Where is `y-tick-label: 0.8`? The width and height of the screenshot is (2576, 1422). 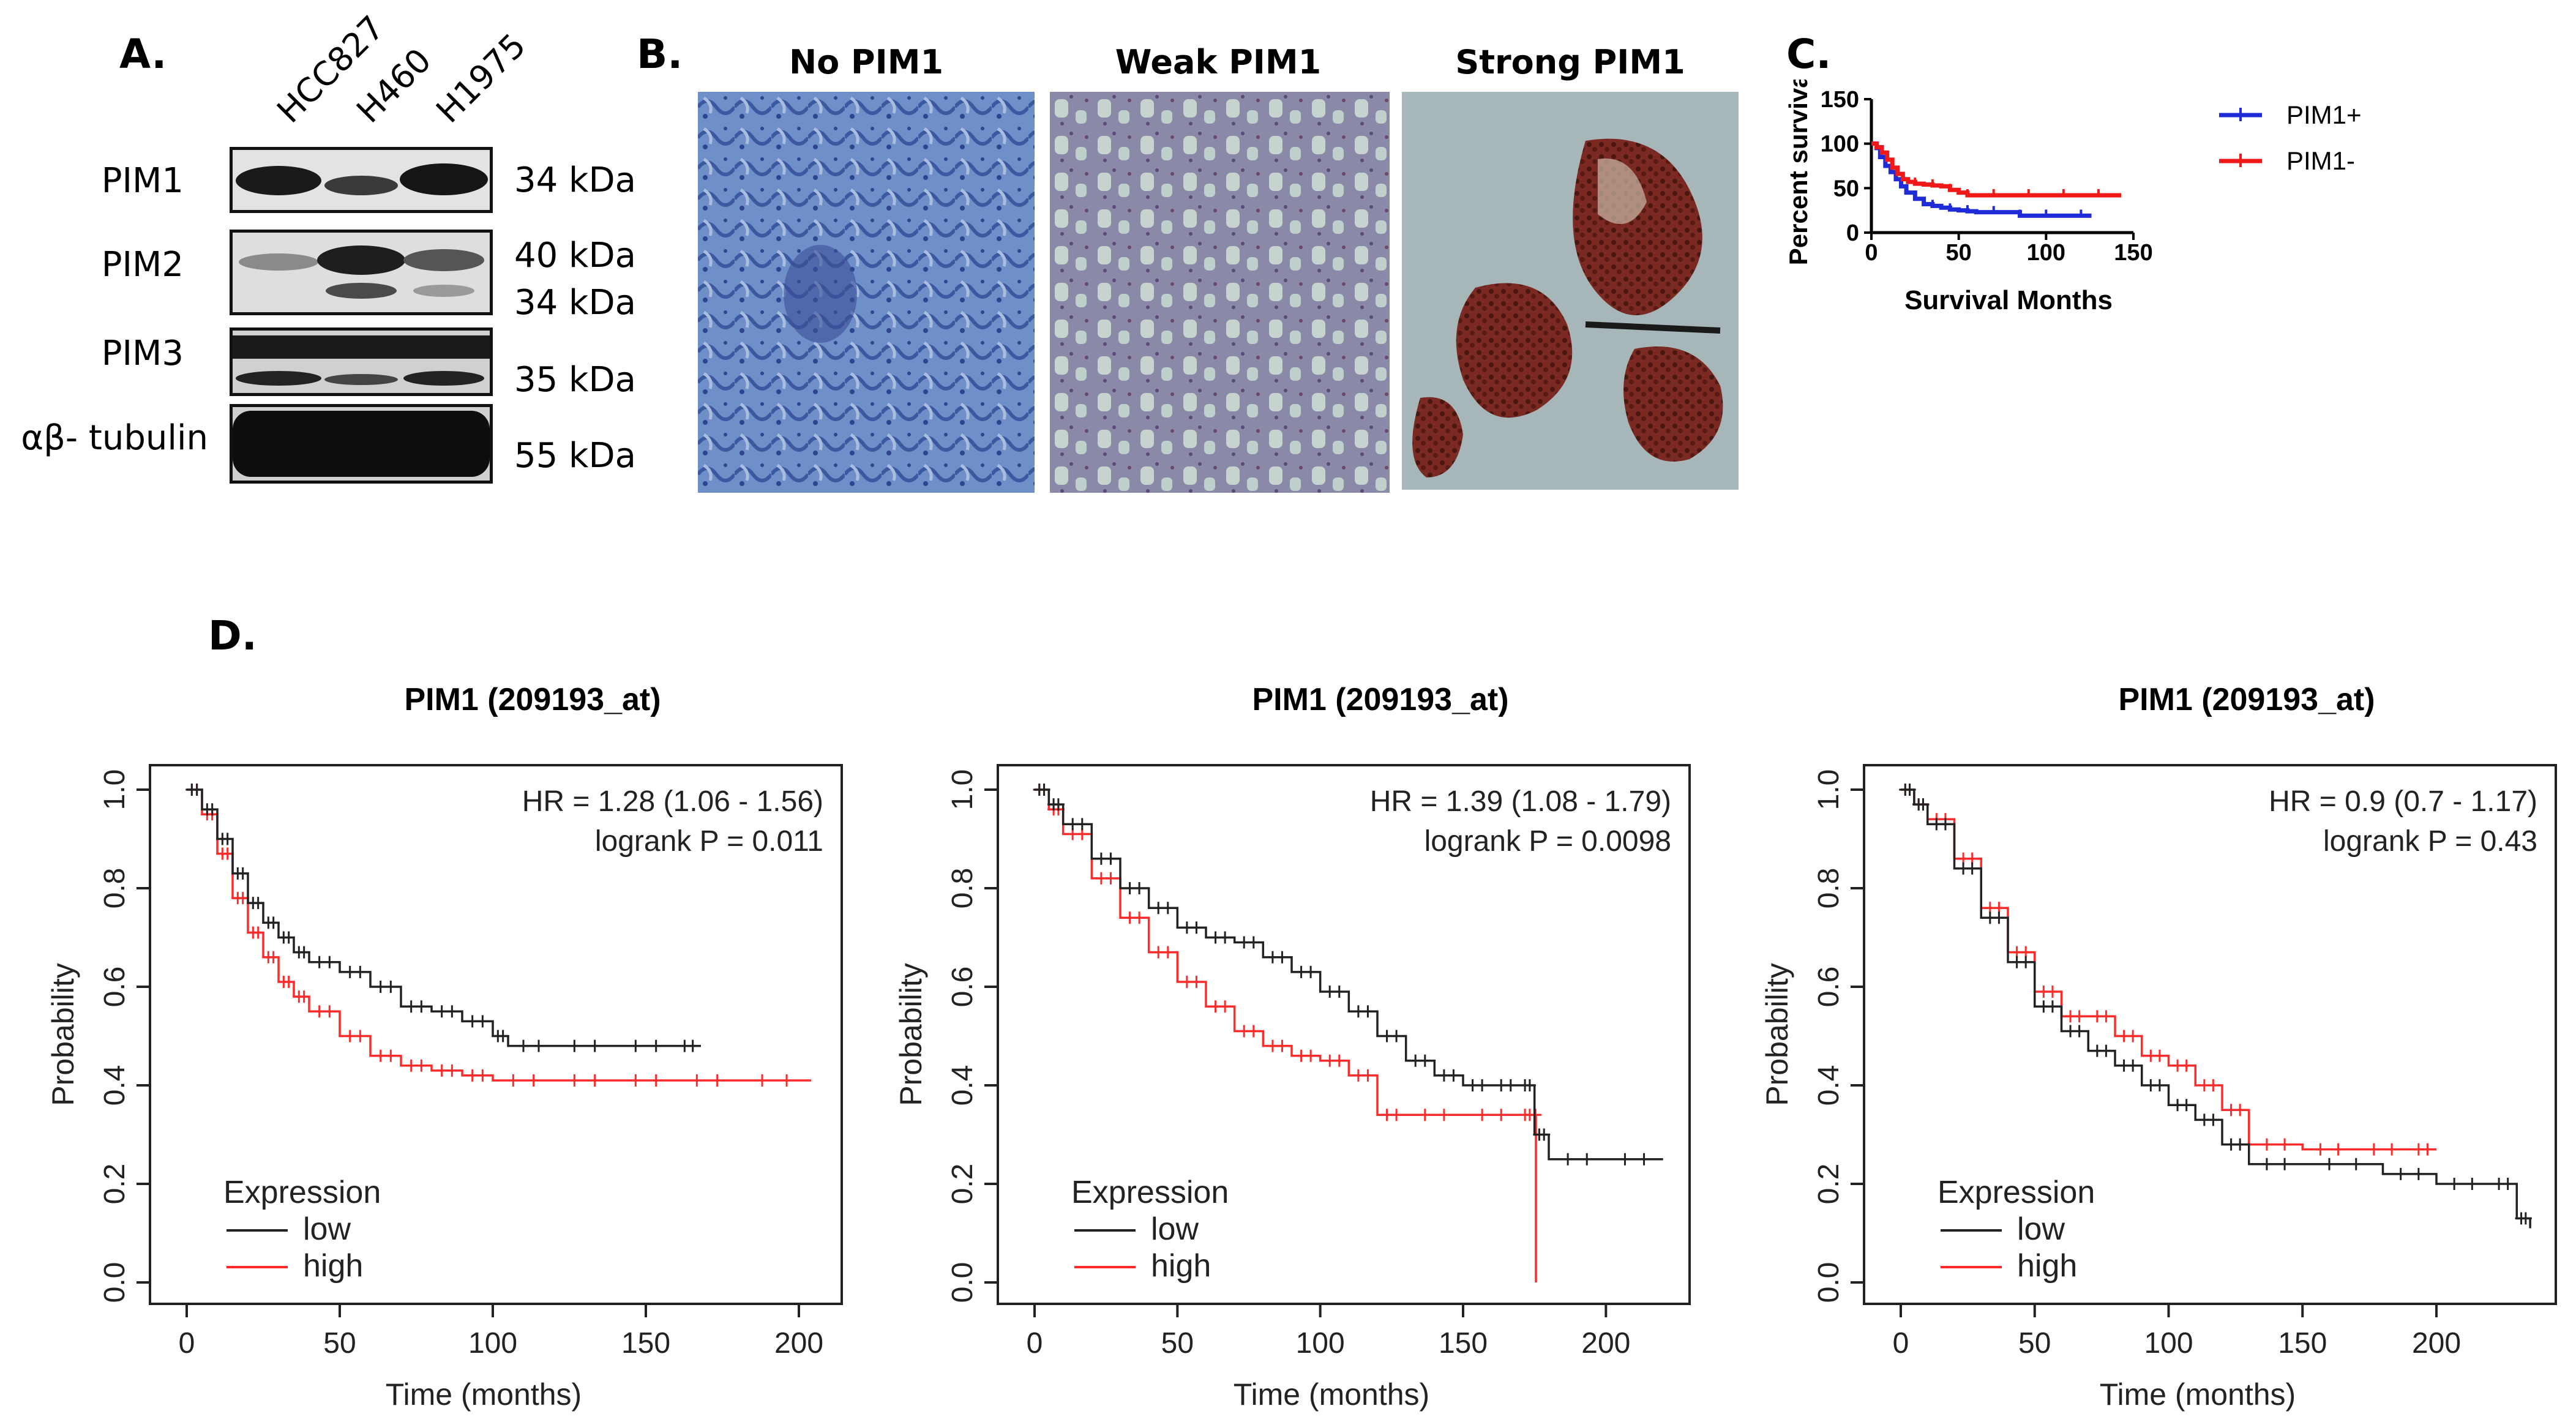
y-tick-label: 0.8 is located at coordinates (1829, 888).